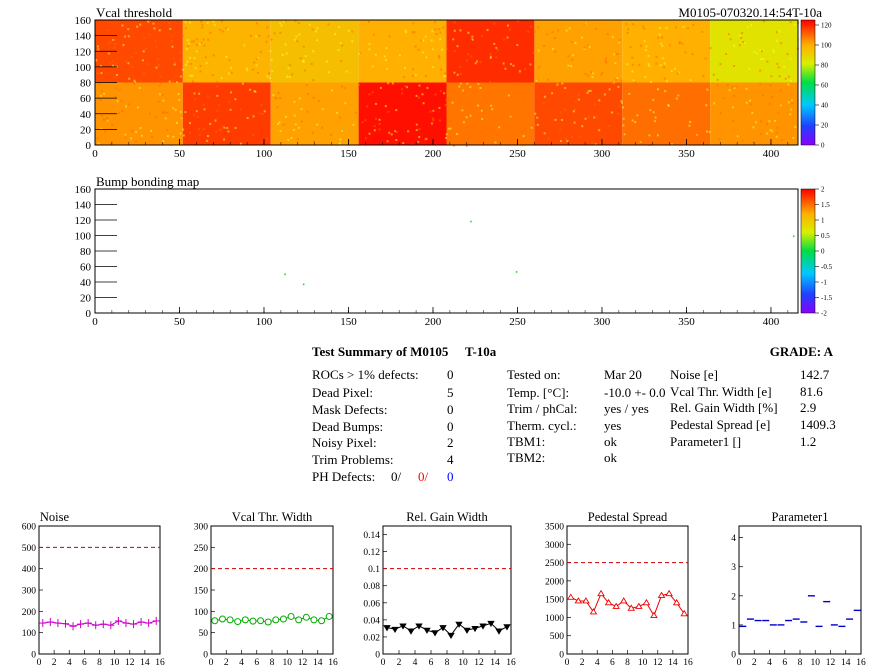  Describe the element at coordinates (825, 205) in the screenshot. I see `palette-tick-label: 1.5` at that location.